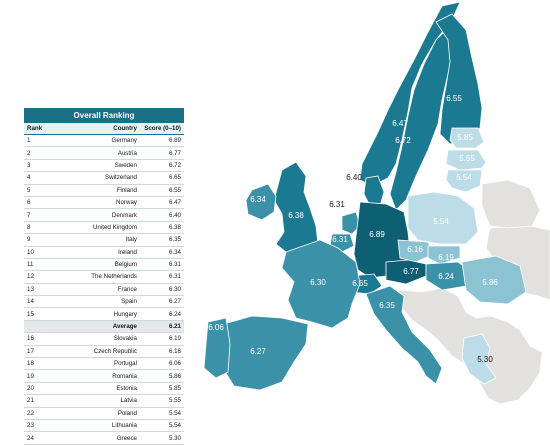 This screenshot has width=550, height=445. I want to click on cell-country: Romania, so click(98, 376).